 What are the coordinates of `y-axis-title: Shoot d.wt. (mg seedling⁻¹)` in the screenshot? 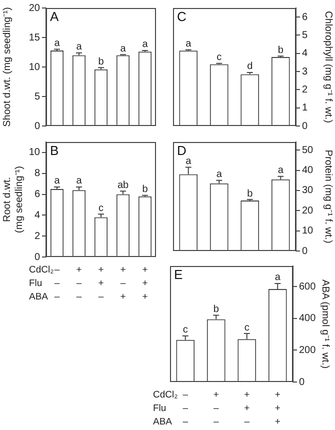 It's located at (7, 67).